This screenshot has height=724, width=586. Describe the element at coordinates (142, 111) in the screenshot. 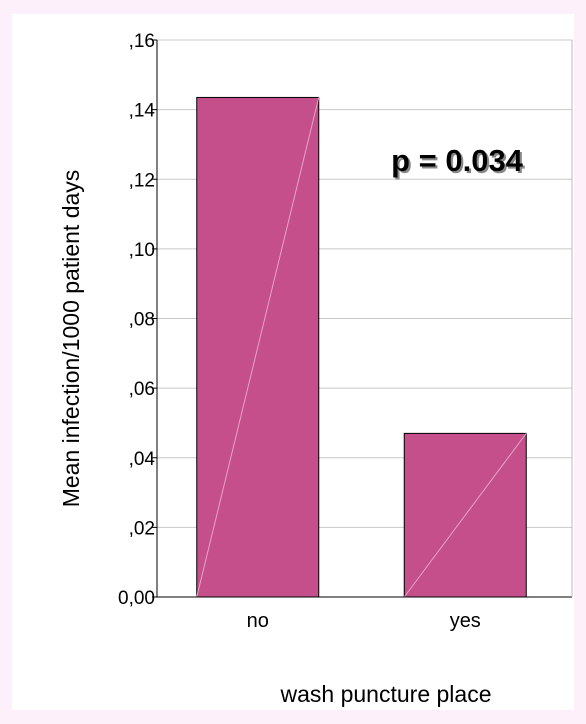

I see `y-tick-label: ,14` at that location.